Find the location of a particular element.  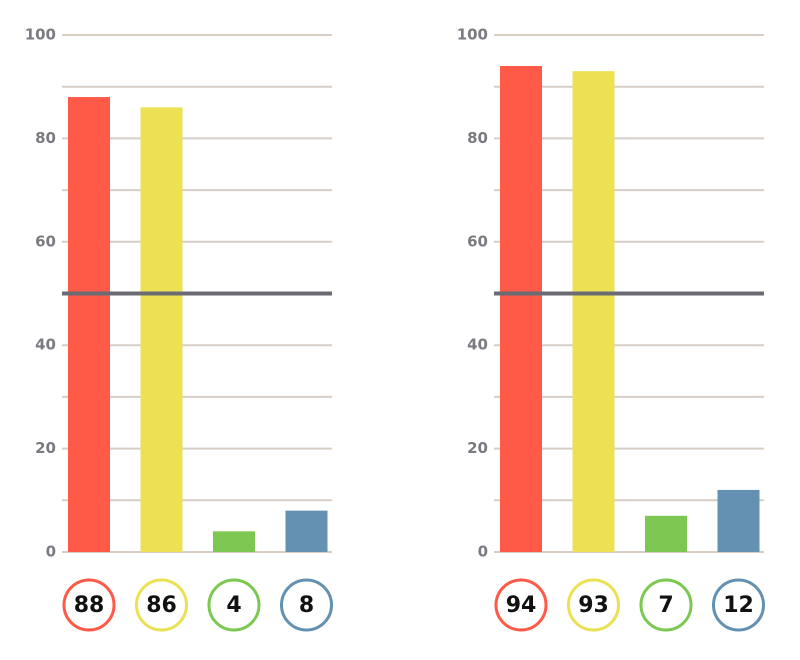

value-label: 94 is located at coordinates (521, 605).